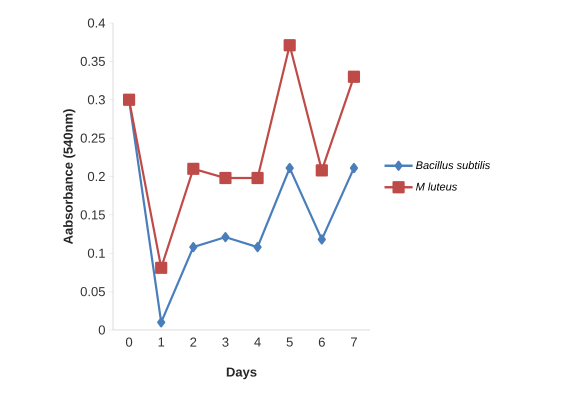 The image size is (569, 414). What do you see at coordinates (321, 342) in the screenshot?
I see `x-tick-label: 6` at bounding box center [321, 342].